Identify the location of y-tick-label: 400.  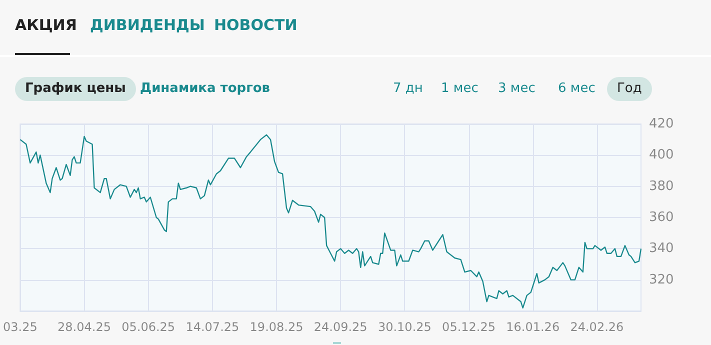
(661, 155).